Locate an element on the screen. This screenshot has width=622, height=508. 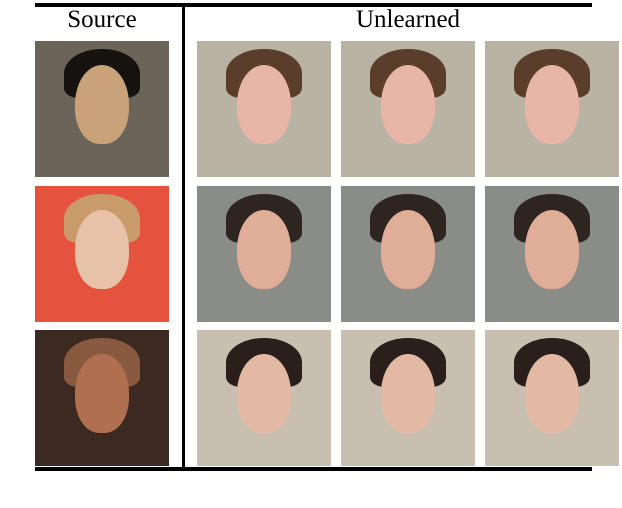
unlearned-header: Unlearned is located at coordinates (408, 19).